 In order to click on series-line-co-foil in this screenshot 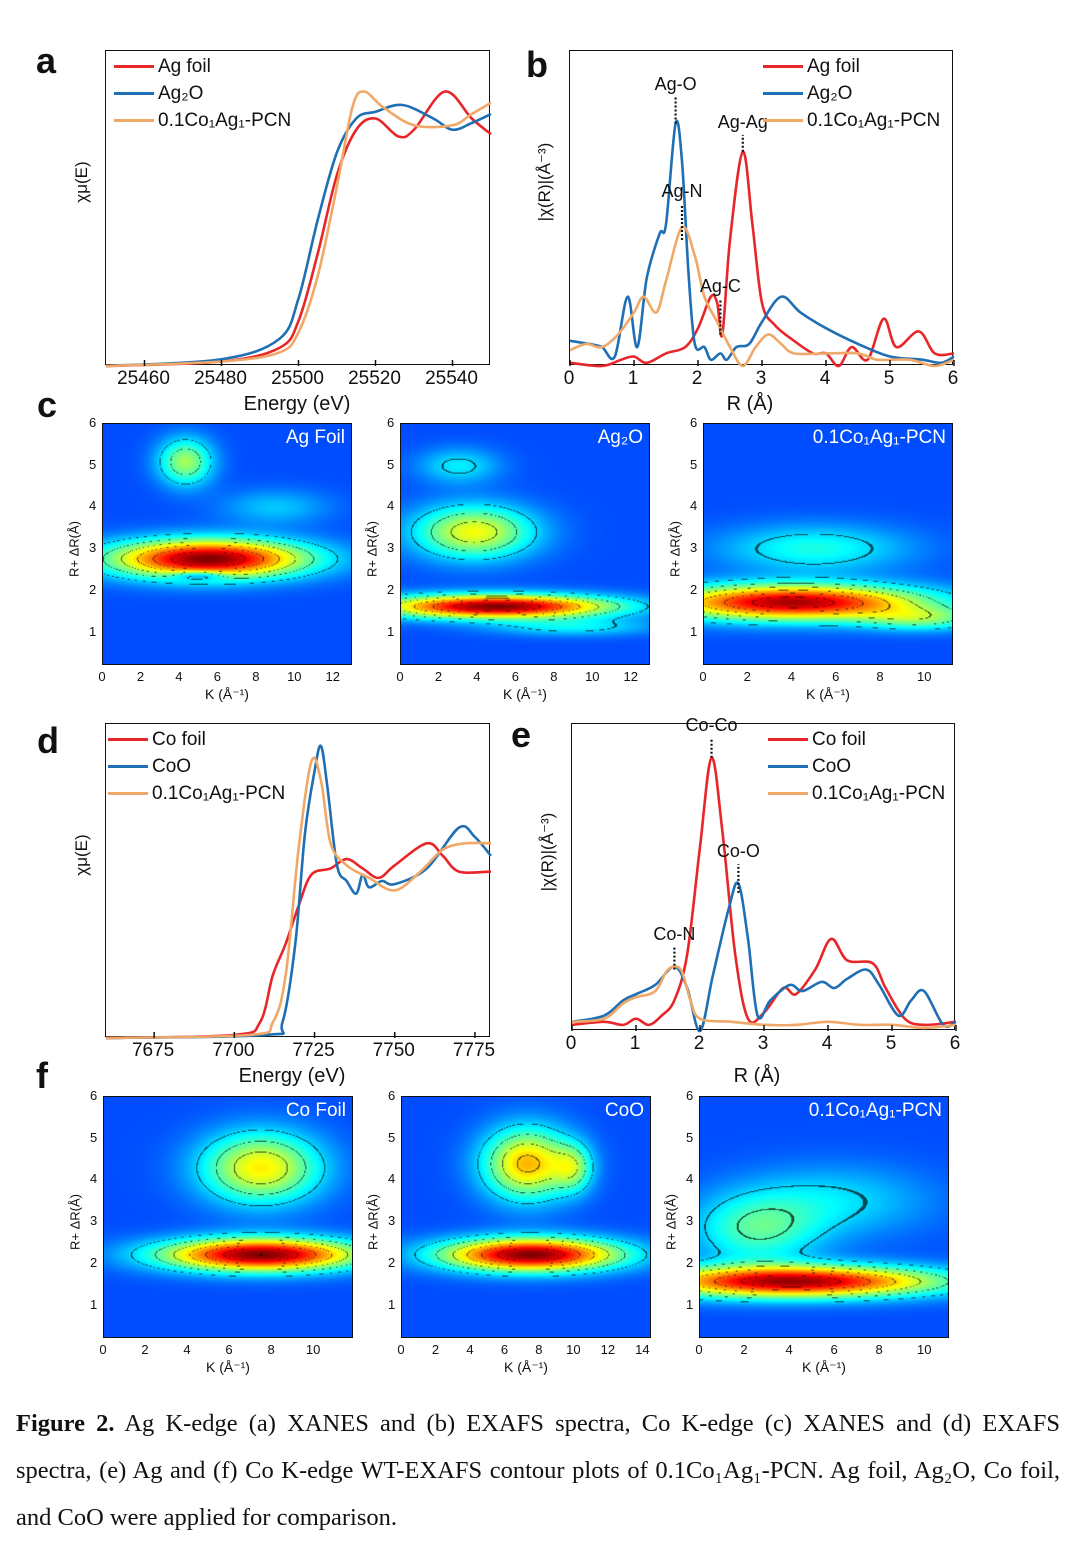, I will do `click(764, 891)`.